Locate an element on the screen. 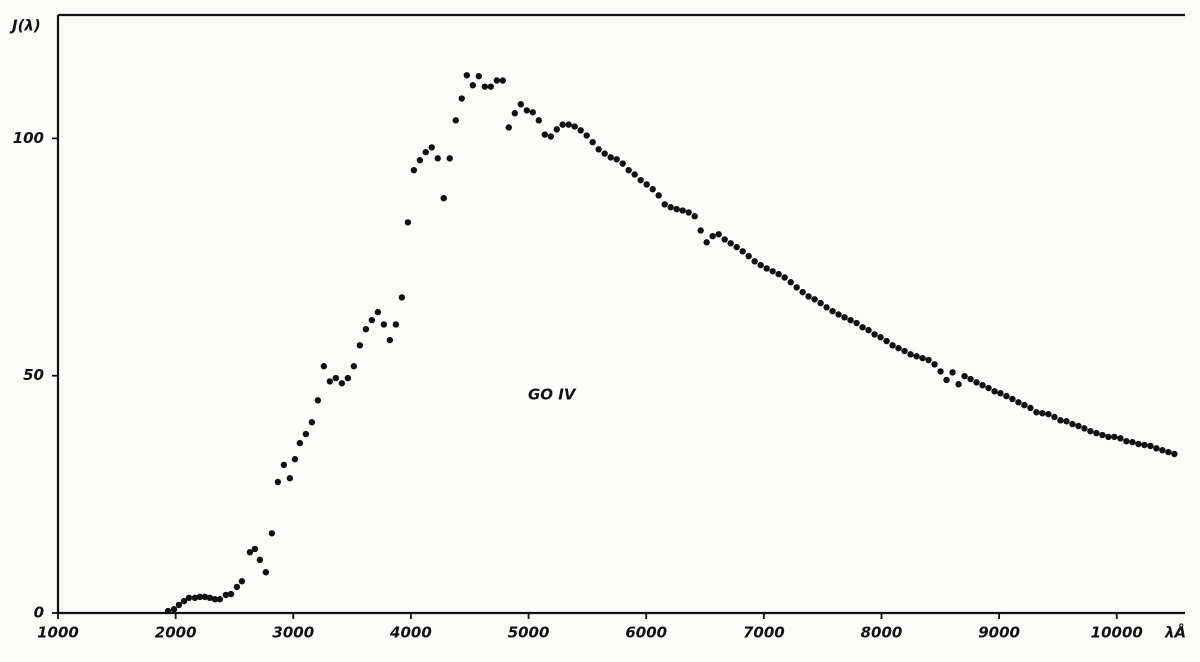  annotation: GO IV is located at coordinates (552, 395).